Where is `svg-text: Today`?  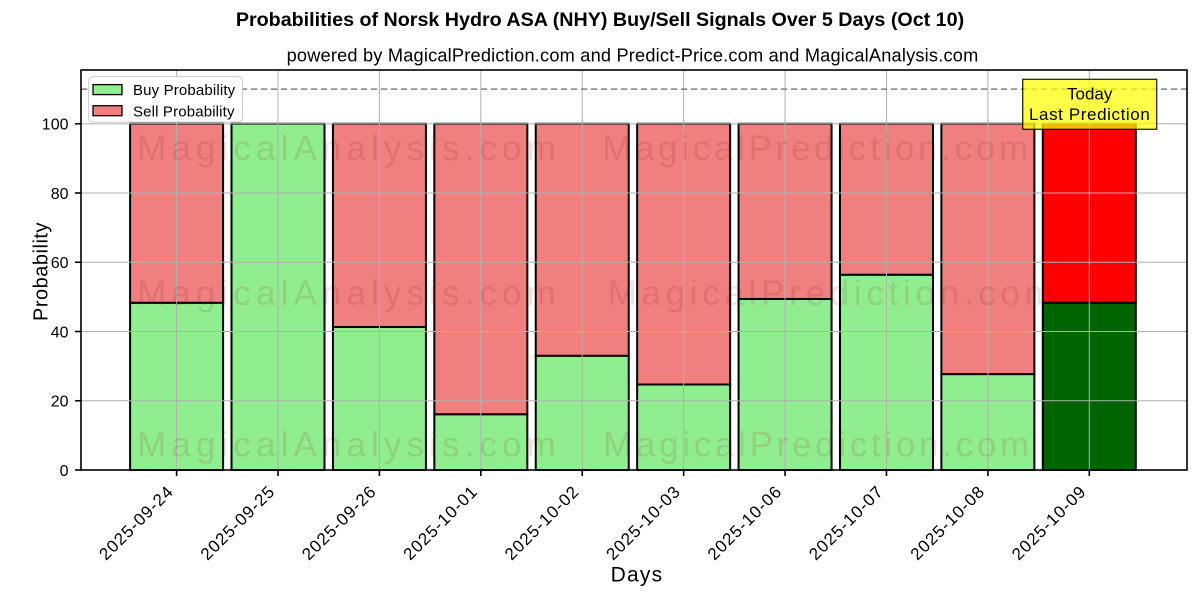
svg-text: Today is located at coordinates (1090, 93).